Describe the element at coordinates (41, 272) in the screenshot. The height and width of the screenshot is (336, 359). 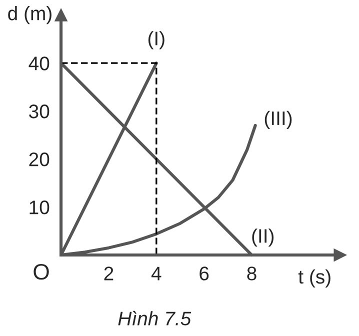
I see `annotation: O` at that location.